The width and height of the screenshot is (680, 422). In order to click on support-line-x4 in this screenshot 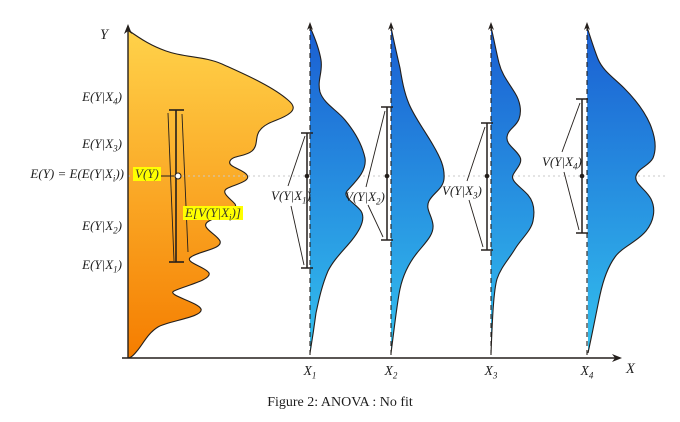, I will do `click(587, 190)`.